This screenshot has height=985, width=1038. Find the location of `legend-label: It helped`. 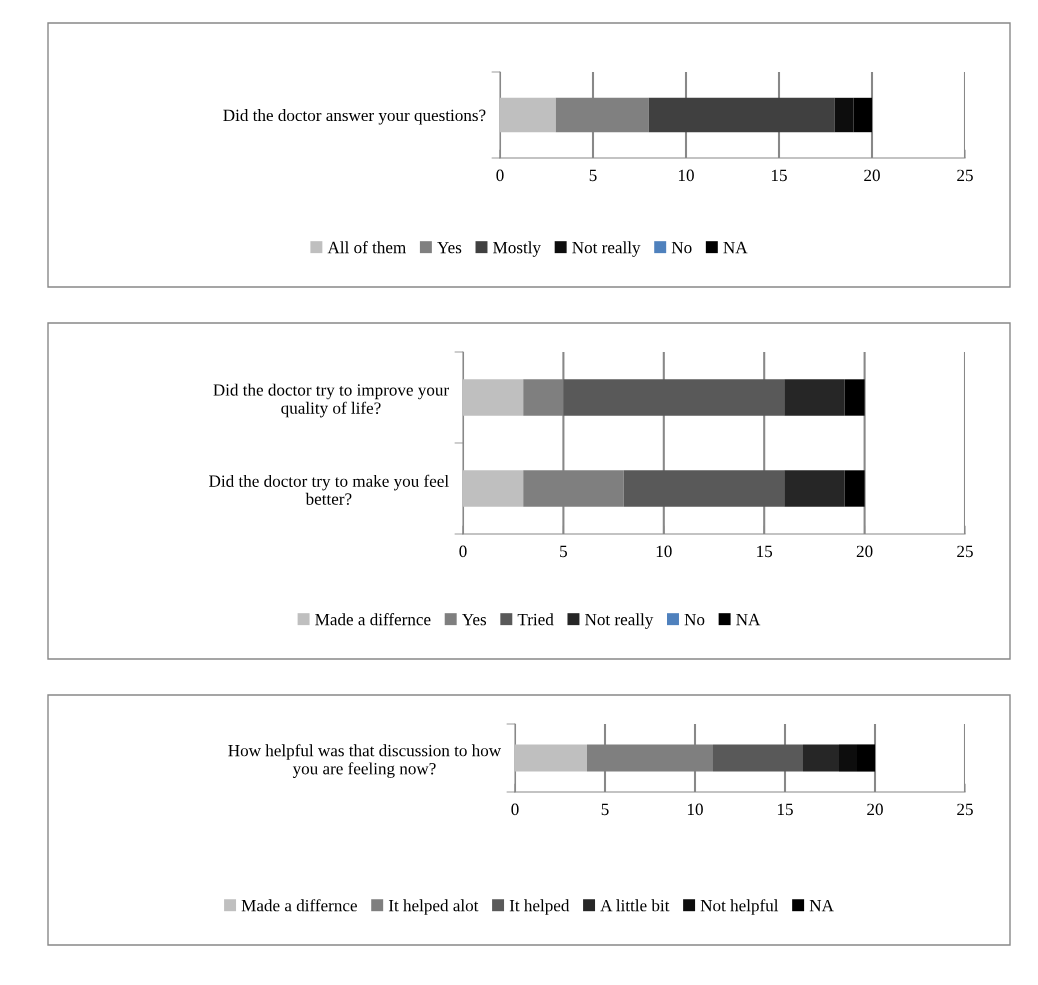

legend-label: It helped is located at coordinates (539, 907).